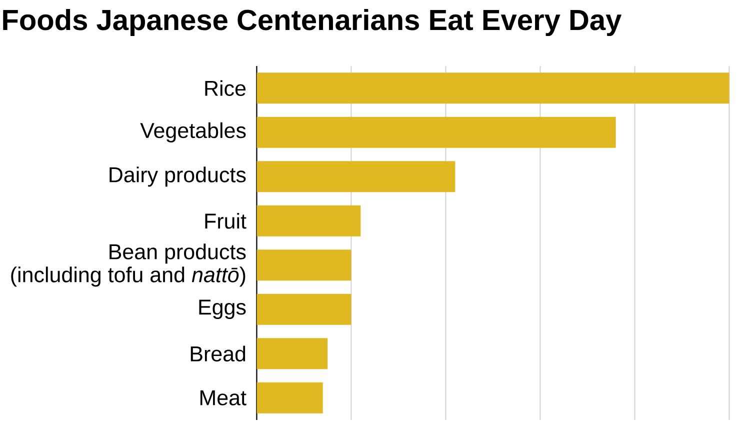 The height and width of the screenshot is (422, 750). I want to click on y-tick-label: Bread, so click(218, 354).